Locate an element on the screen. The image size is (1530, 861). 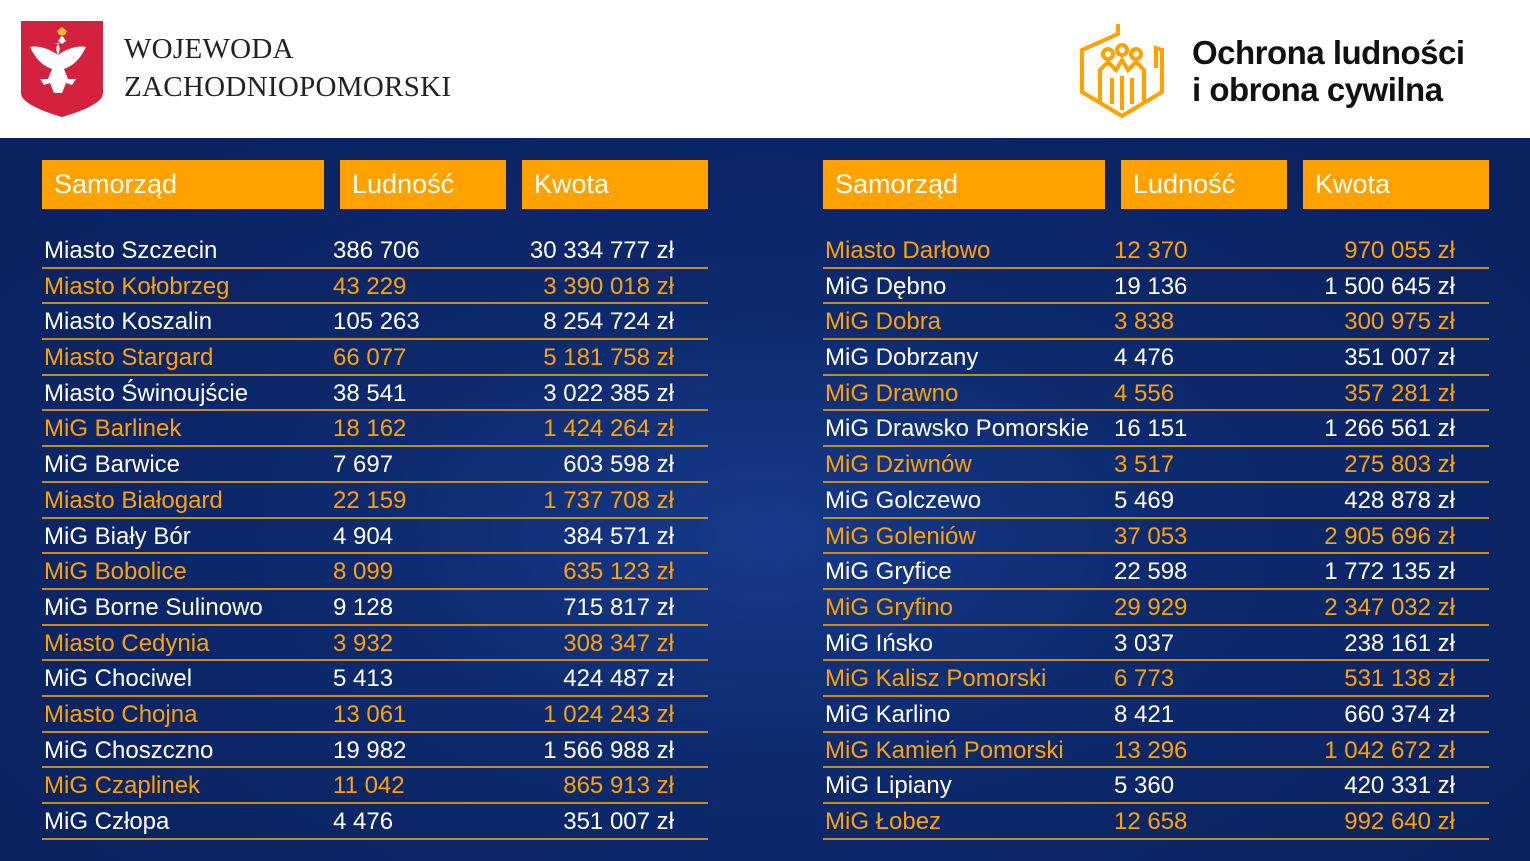
population: 3 517 is located at coordinates (1144, 465).